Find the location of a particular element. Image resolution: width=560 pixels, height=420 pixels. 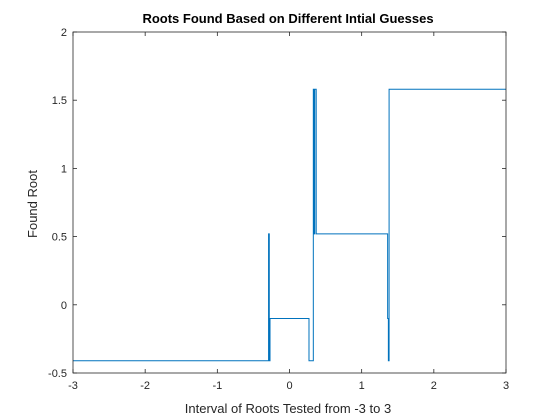

y-axis-label: Found Root is located at coordinates (32, 204).